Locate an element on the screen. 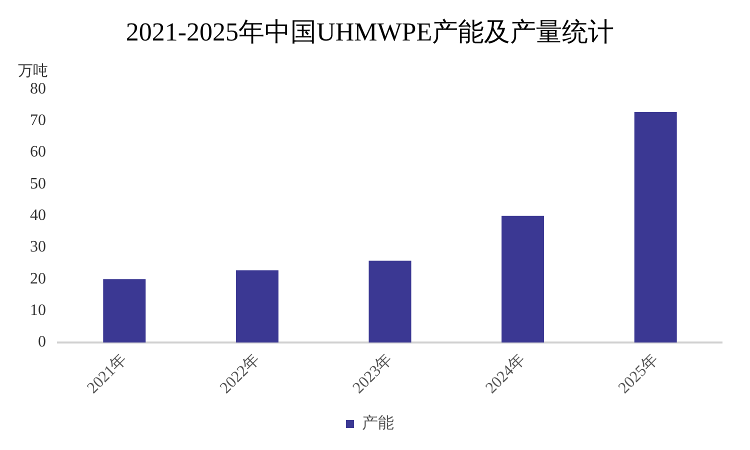 This screenshot has height=450, width=750. chart-title: 2021-2025年中国UHMWPE产能及产量统计 is located at coordinates (370, 31).